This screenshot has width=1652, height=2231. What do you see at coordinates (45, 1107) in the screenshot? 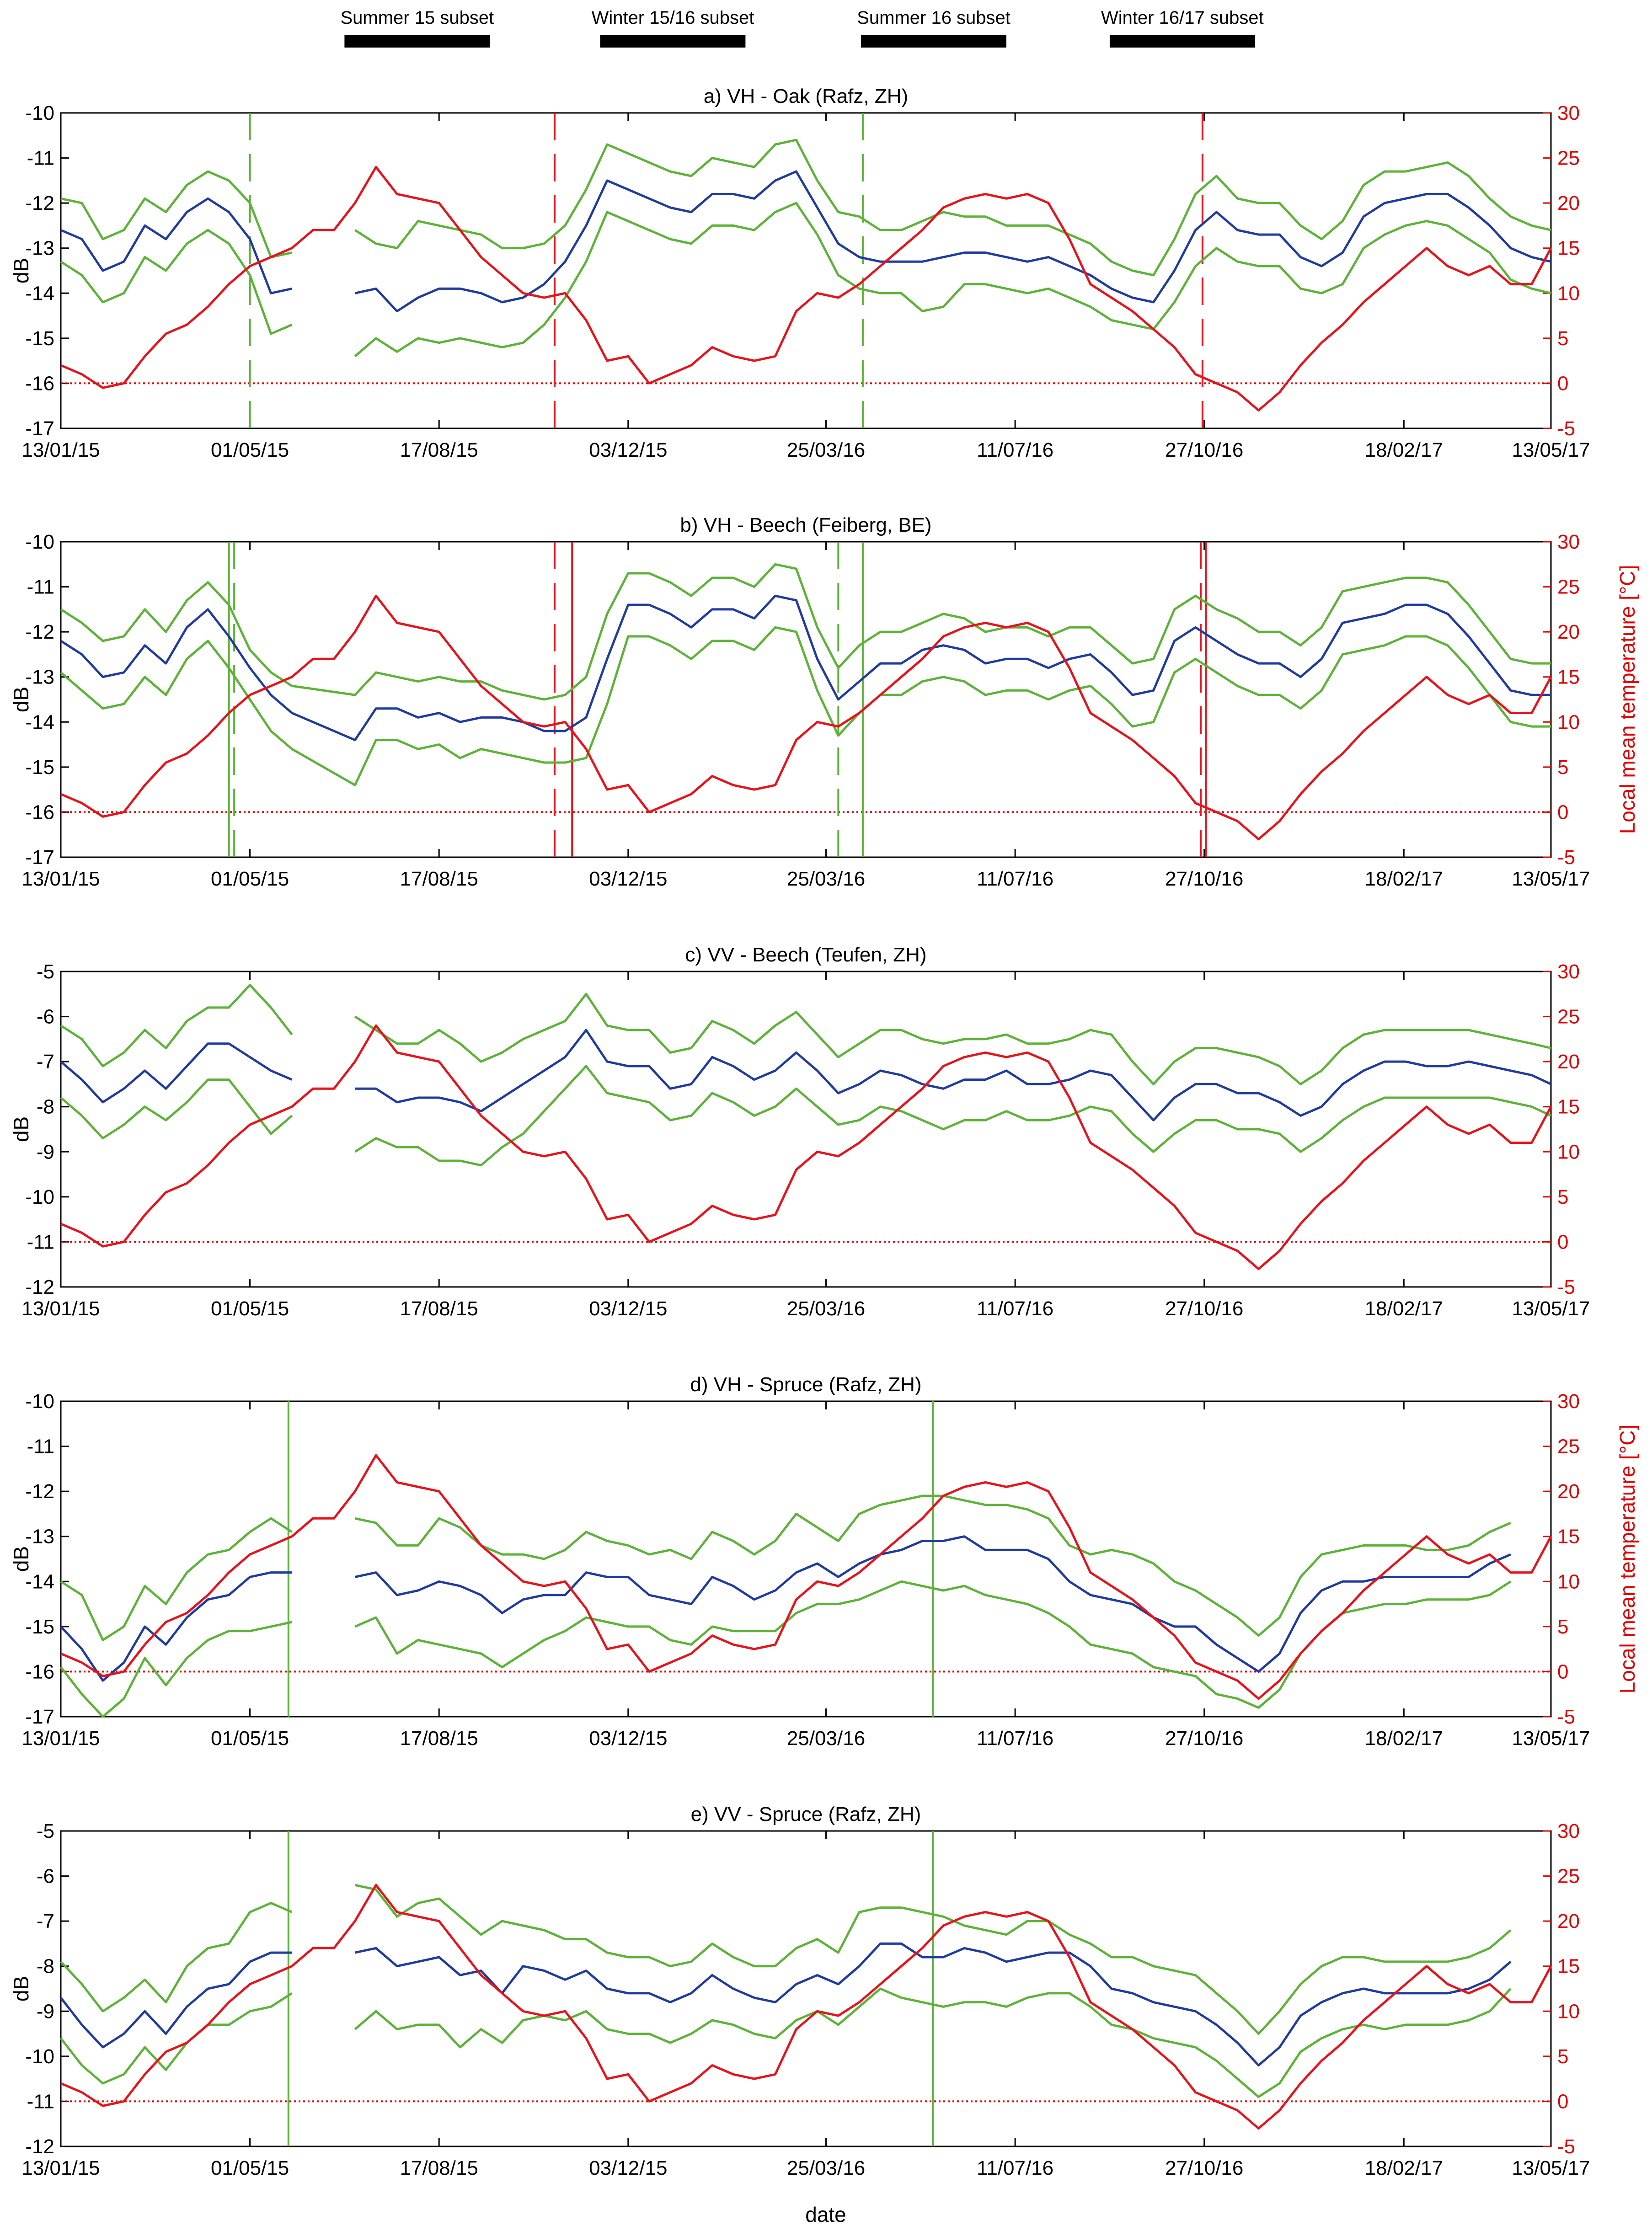
I see `left-tick-label: -8` at bounding box center [45, 1107].